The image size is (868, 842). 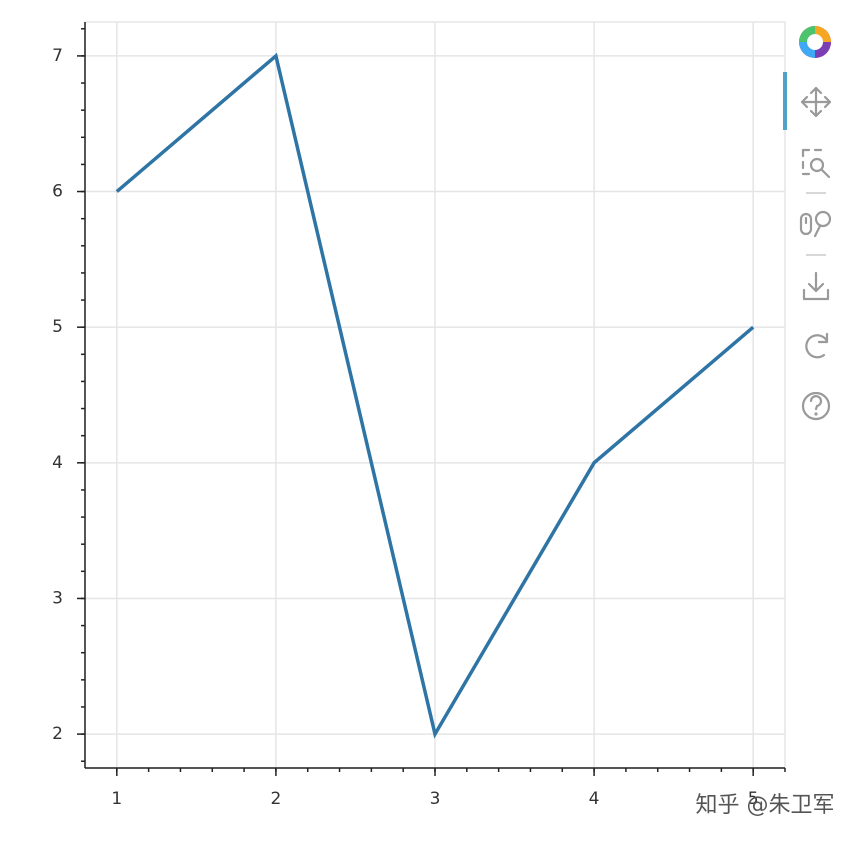 I want to click on y-tick-label: 3, so click(x=57, y=598).